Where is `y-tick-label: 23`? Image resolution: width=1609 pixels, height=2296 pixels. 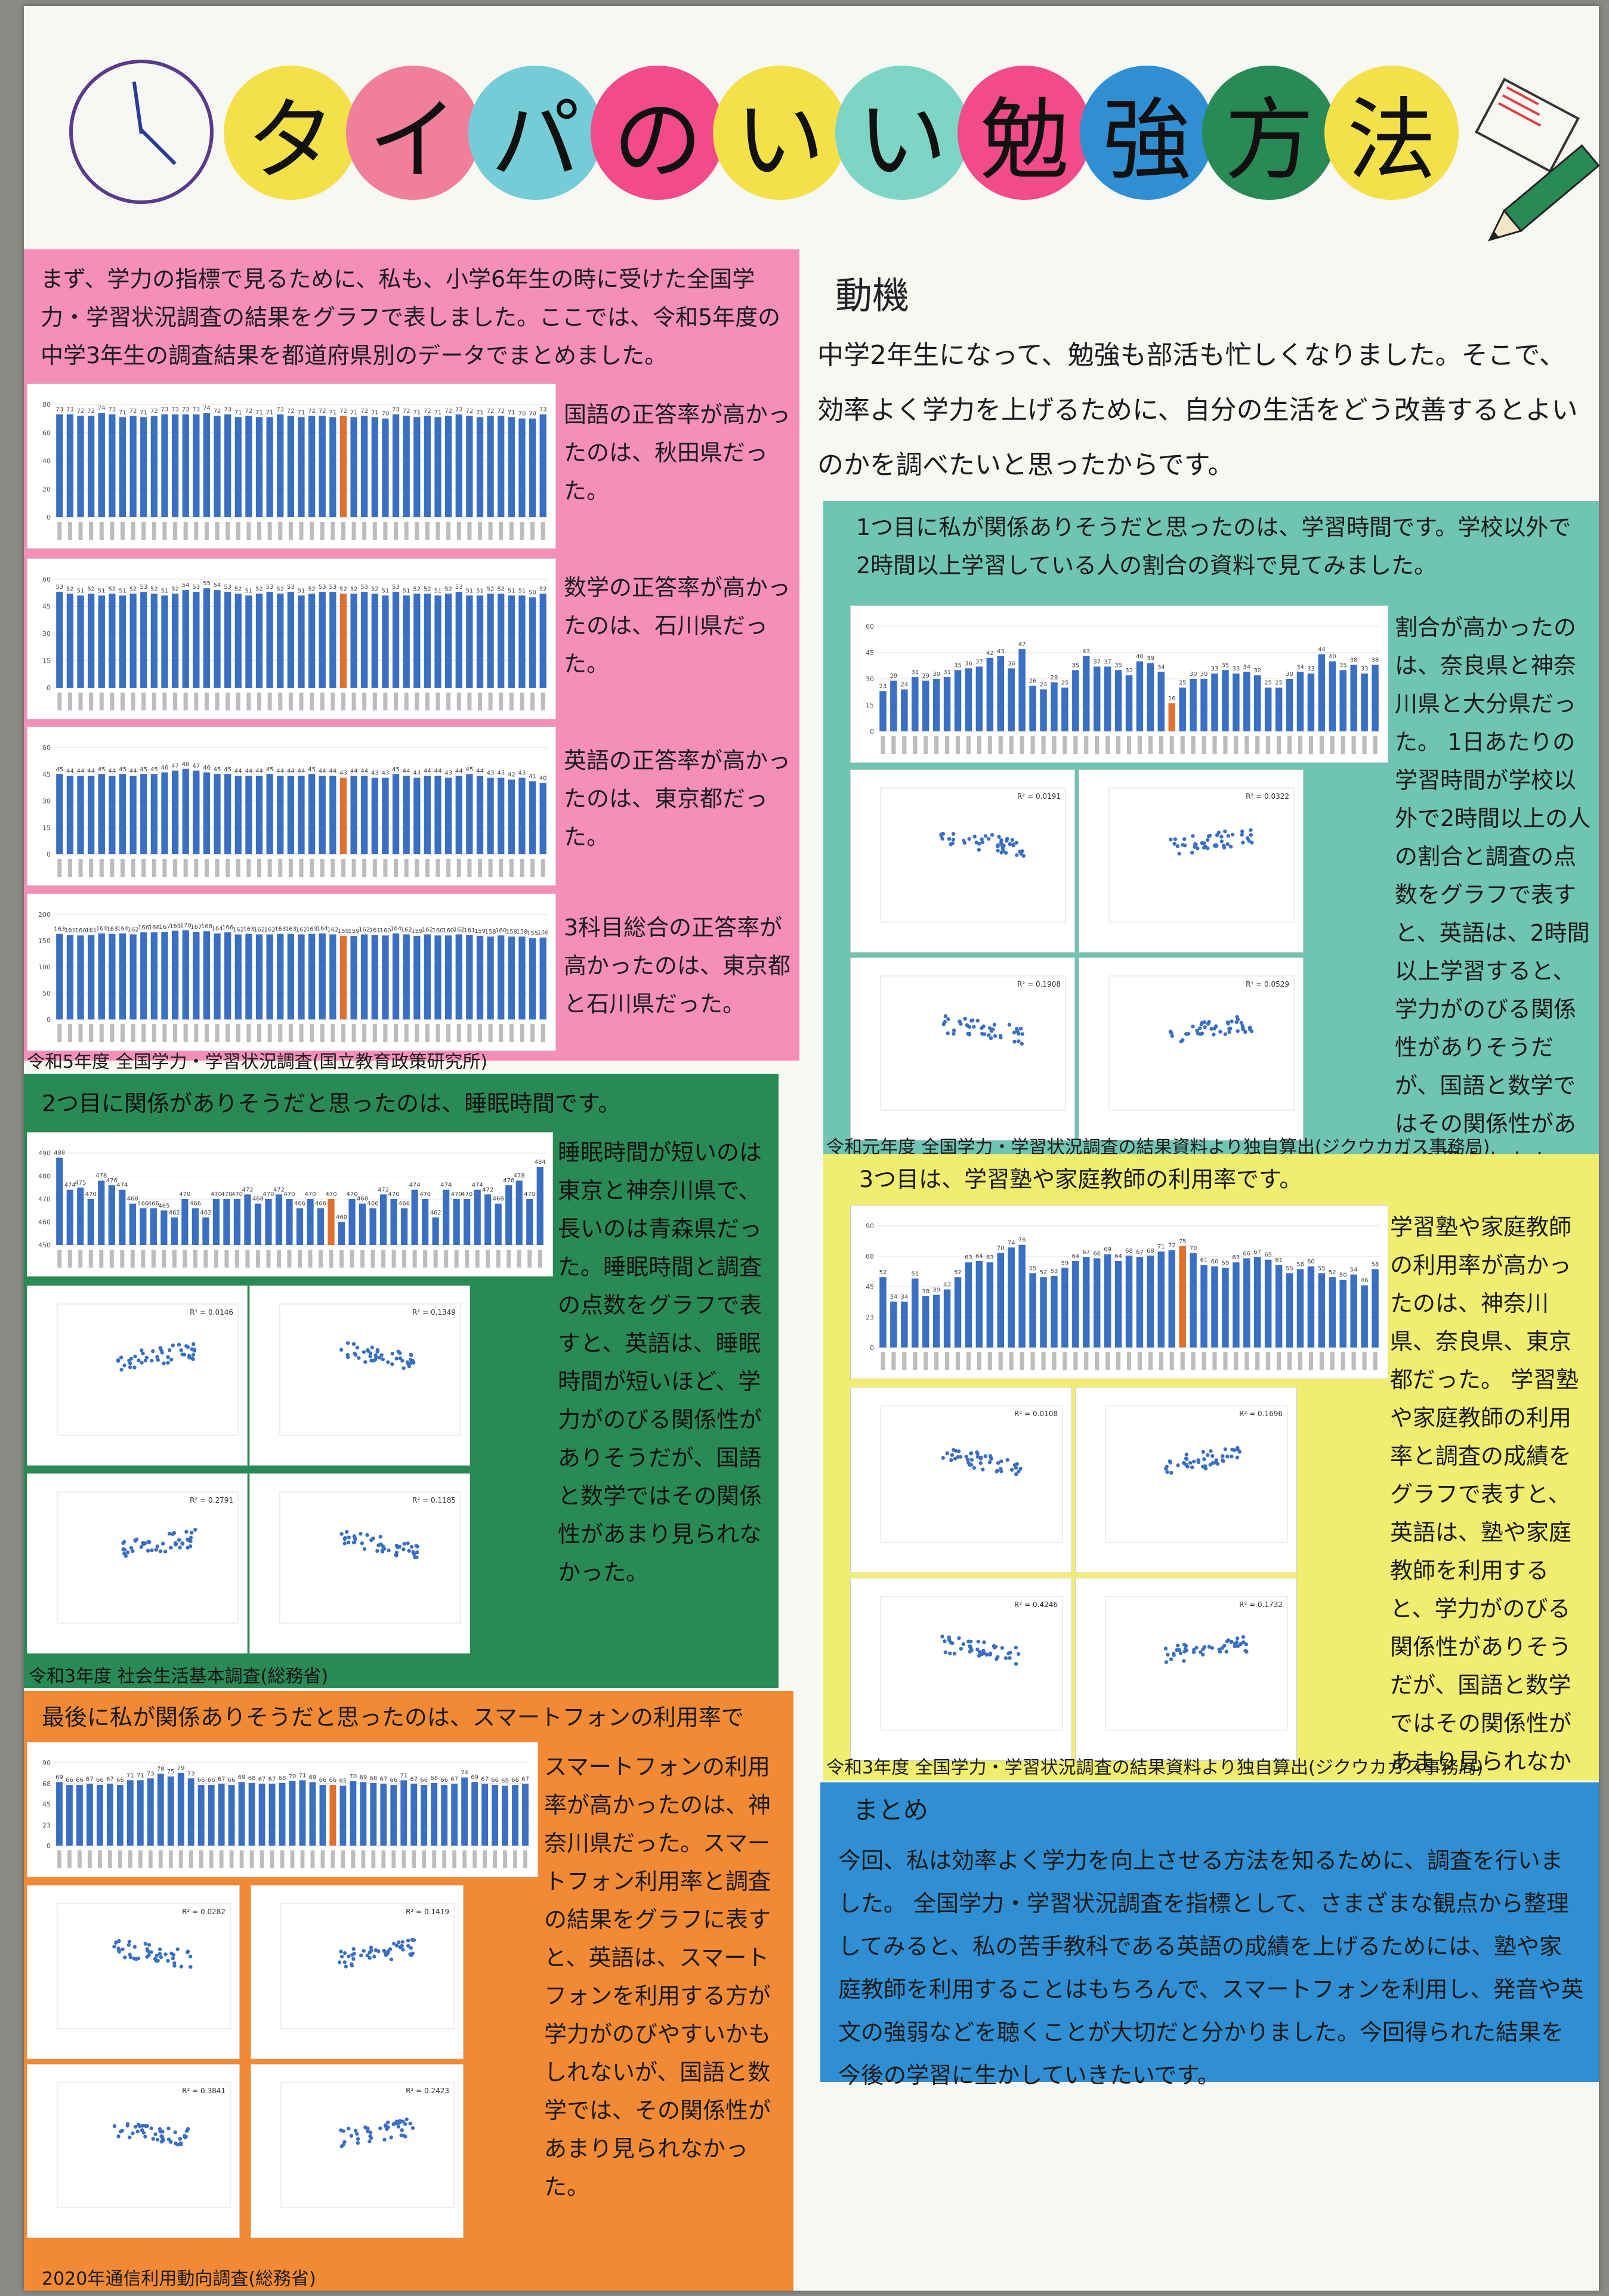
y-tick-label: 23 is located at coordinates (46, 1825).